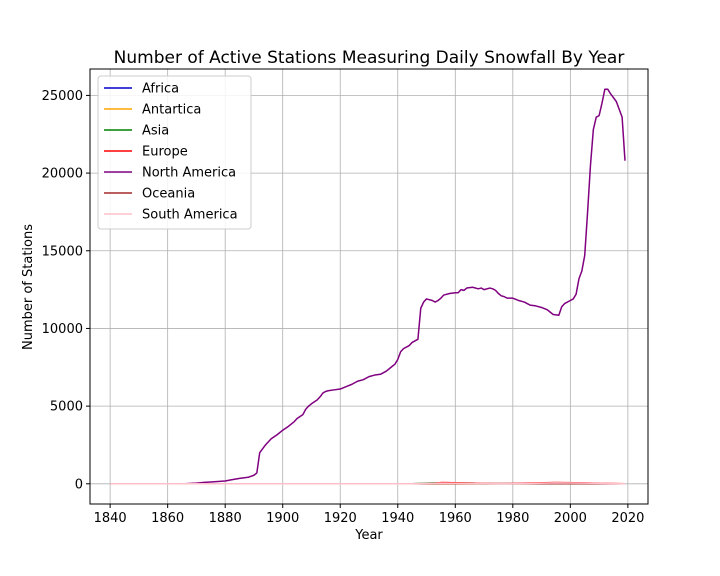 This screenshot has width=720, height=576. Describe the element at coordinates (66, 407) in the screenshot. I see `y-tick-label: 5000` at that location.